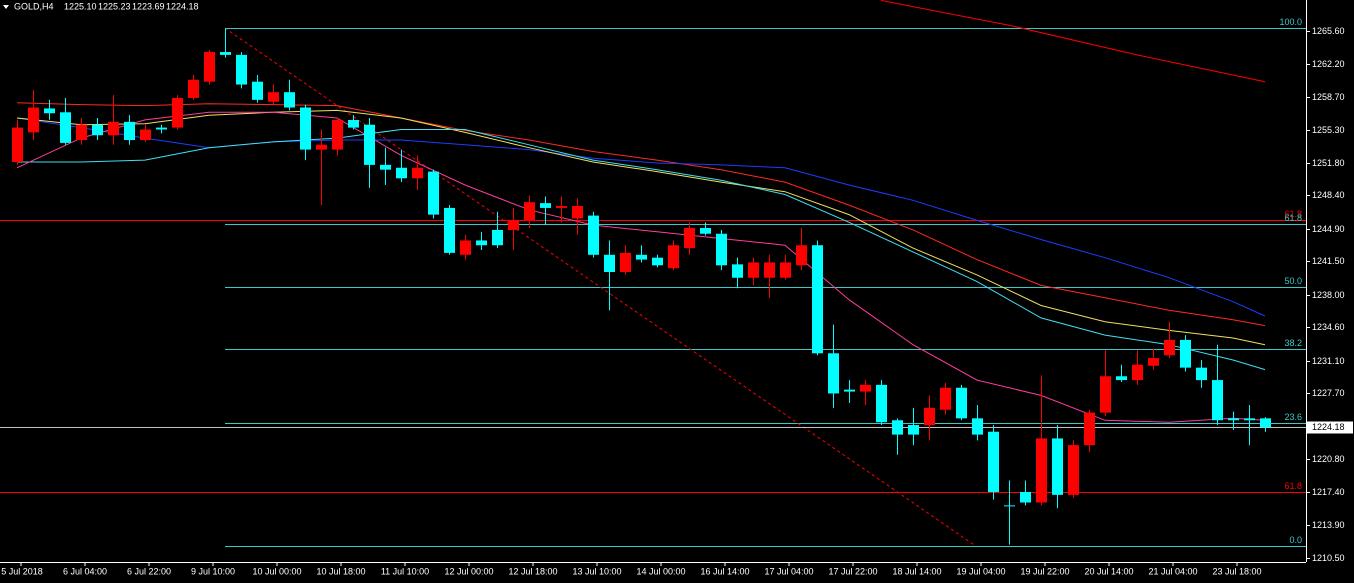  Describe the element at coordinates (852, 571) in the screenshot. I see `x-tick-label: 17 Jul 22:00` at that location.